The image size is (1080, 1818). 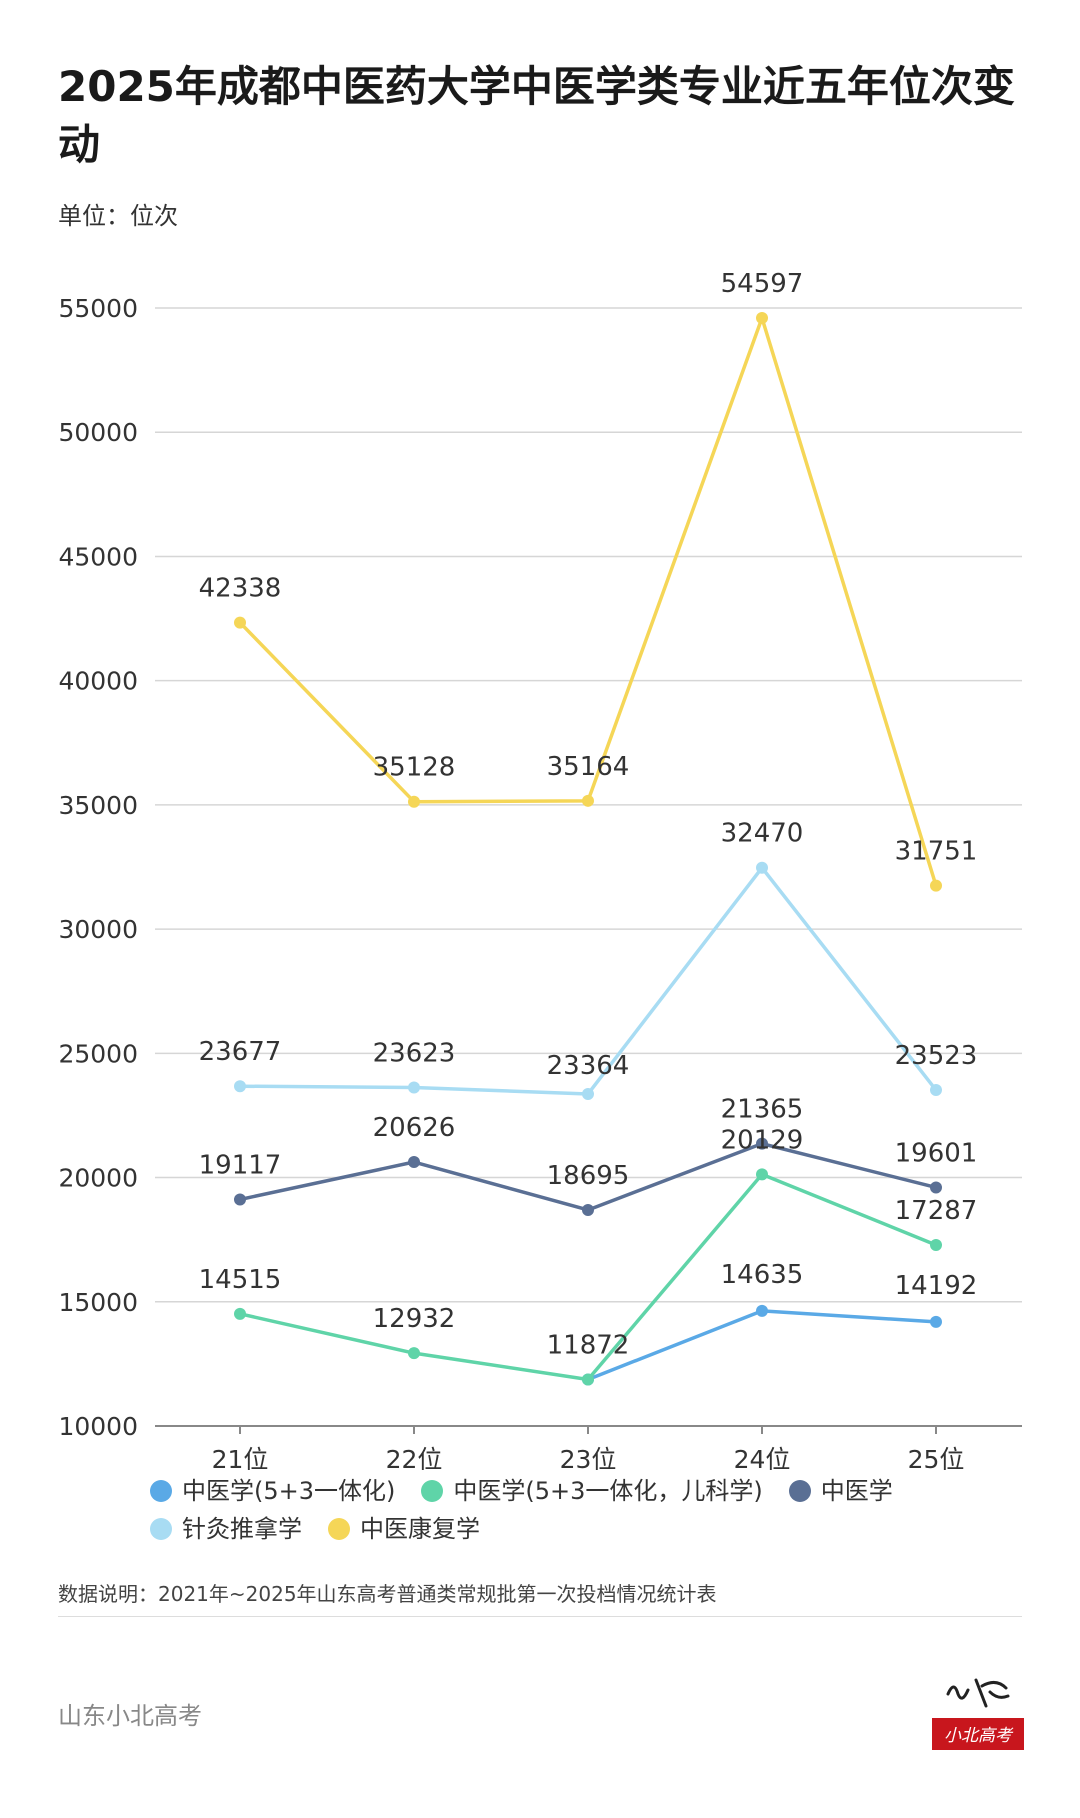 What do you see at coordinates (588, 1457) in the screenshot?
I see `x-tick-label: 23位` at bounding box center [588, 1457].